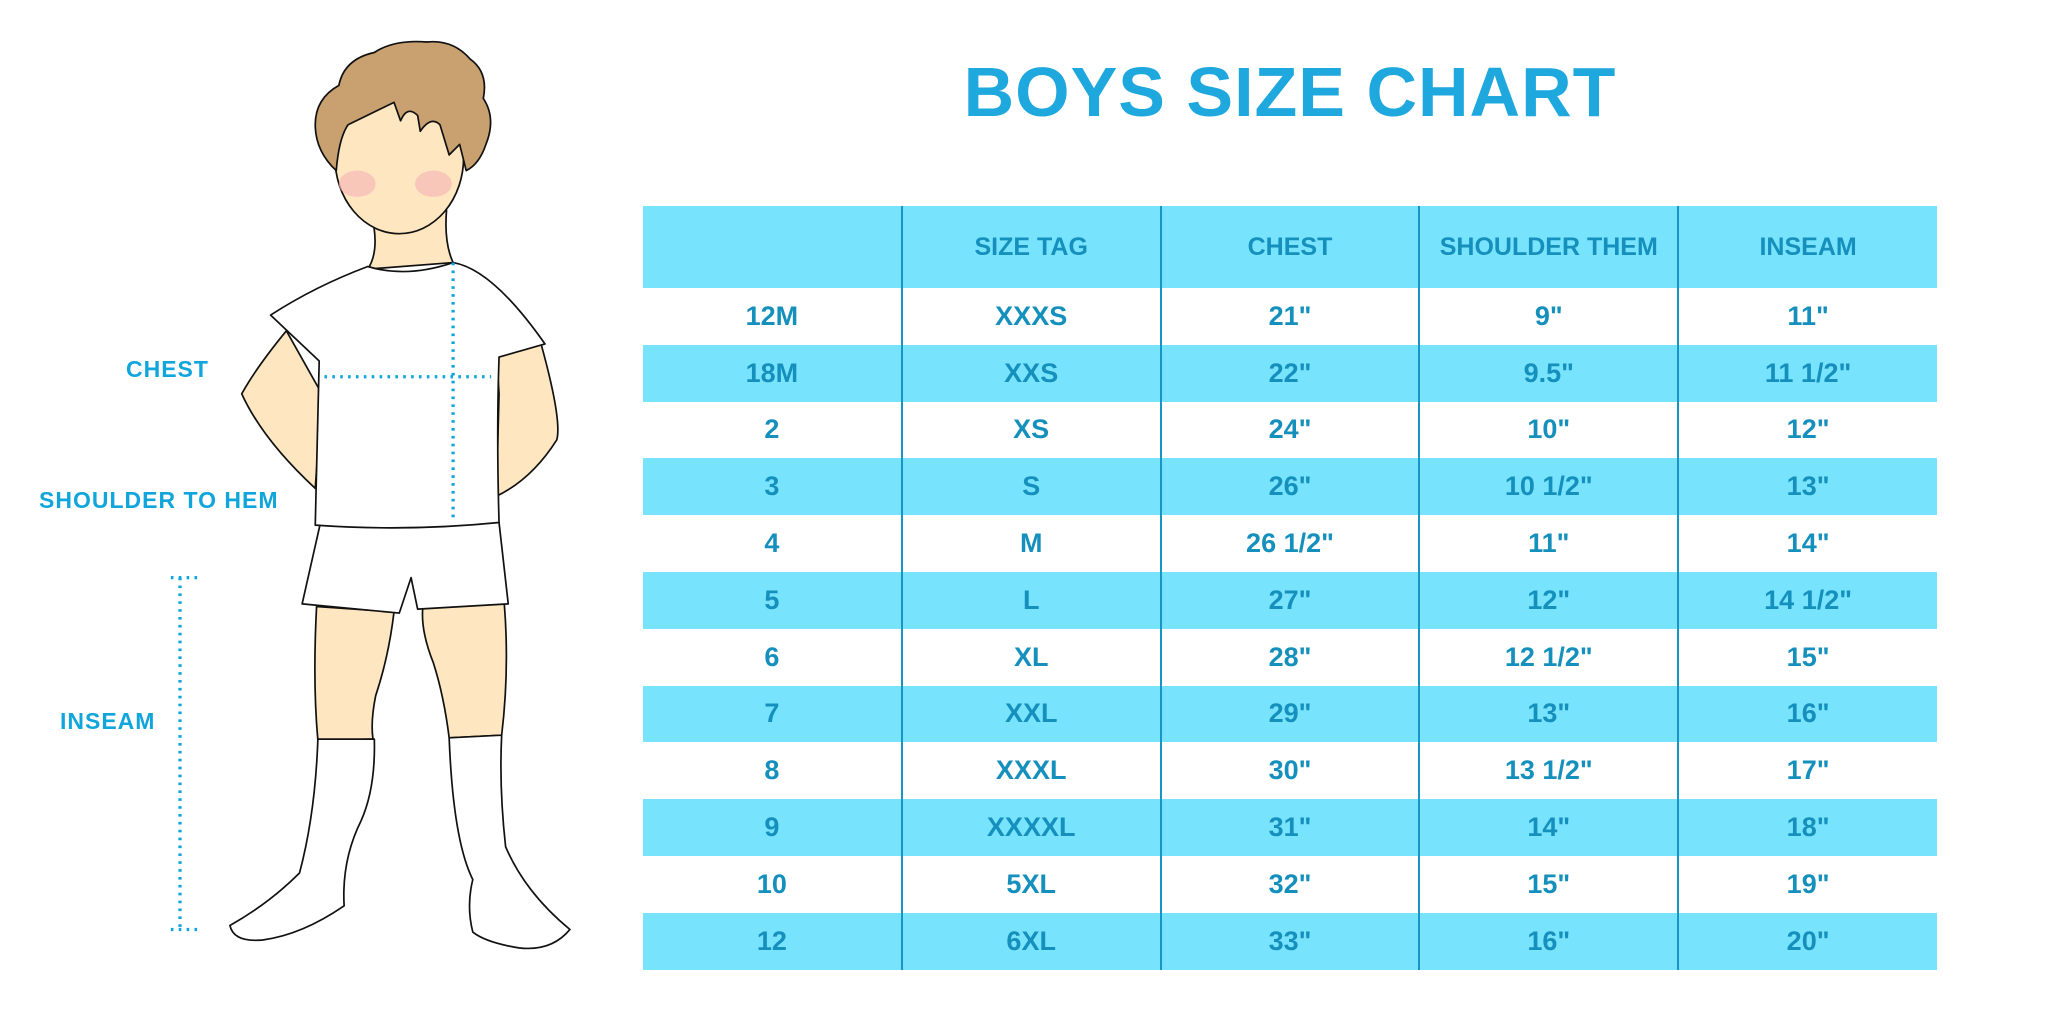 The image size is (2048, 1024). I want to click on table-cell: 31", so click(1289, 827).